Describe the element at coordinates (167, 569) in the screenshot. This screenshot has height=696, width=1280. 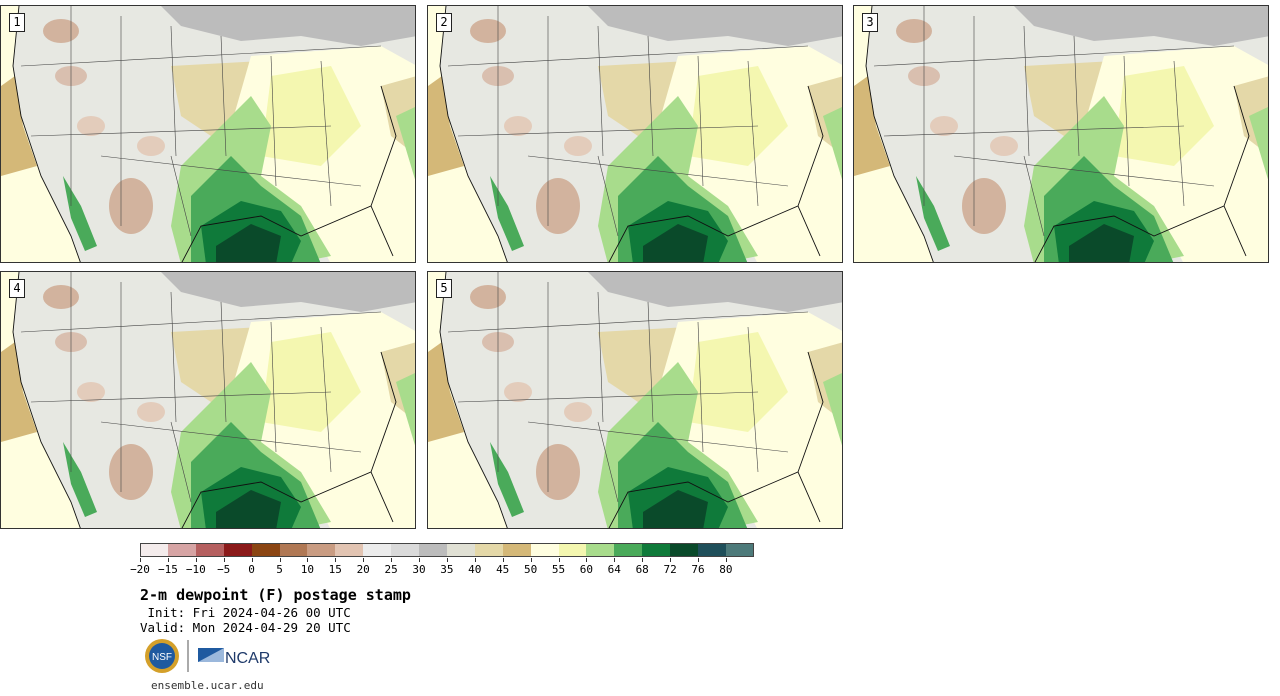
I see `colorbar-tick-label: −15` at that location.